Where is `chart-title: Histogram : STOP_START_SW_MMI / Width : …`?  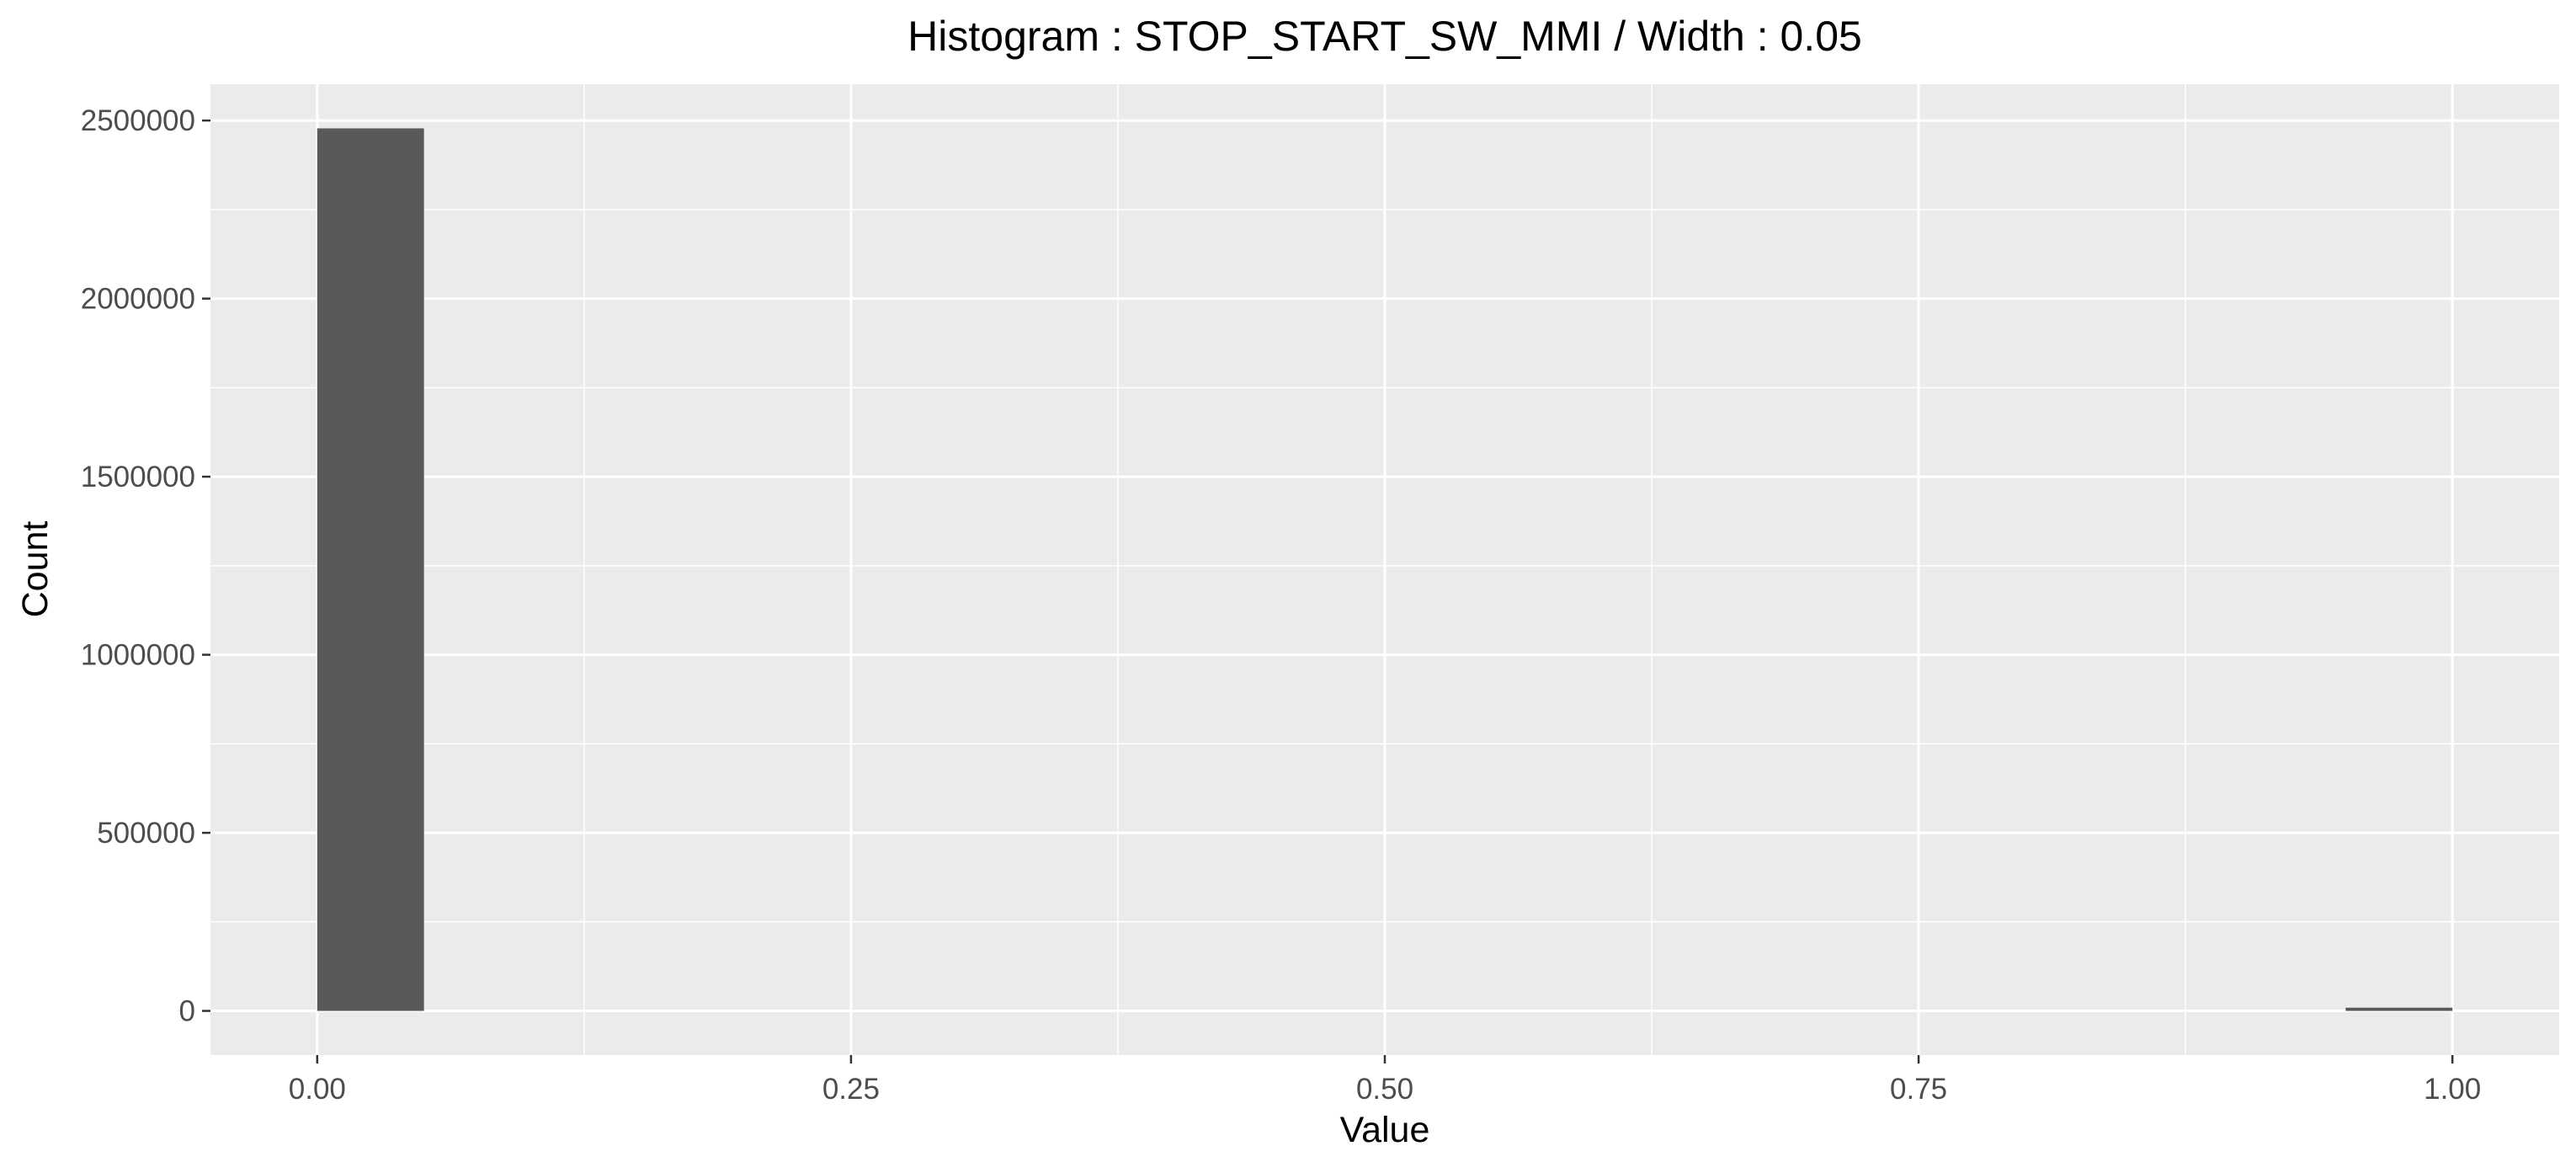
chart-title: Histogram : STOP_START_SW_MMI / Width : … is located at coordinates (1385, 36).